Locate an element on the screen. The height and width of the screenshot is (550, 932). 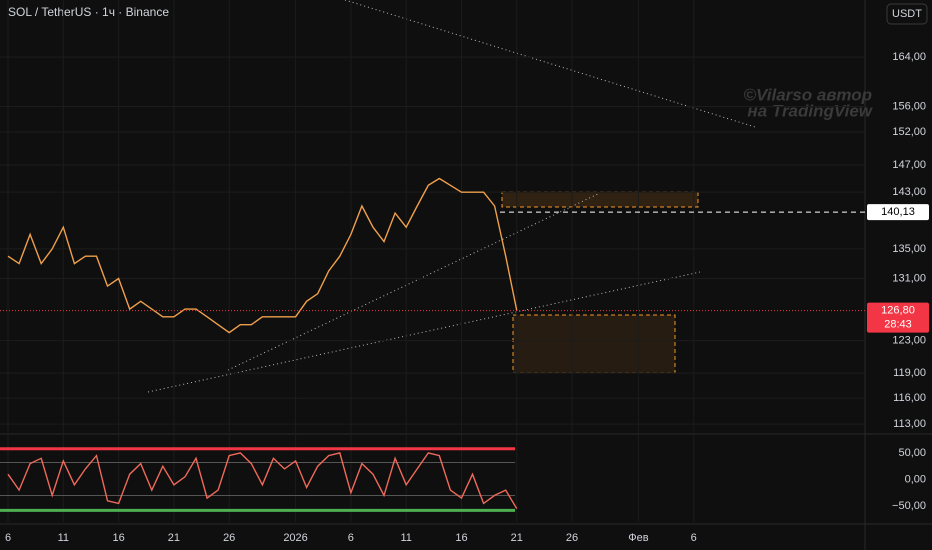
chart-title: SOL / TetherUS · 1ч · Binance is located at coordinates (88, 12).